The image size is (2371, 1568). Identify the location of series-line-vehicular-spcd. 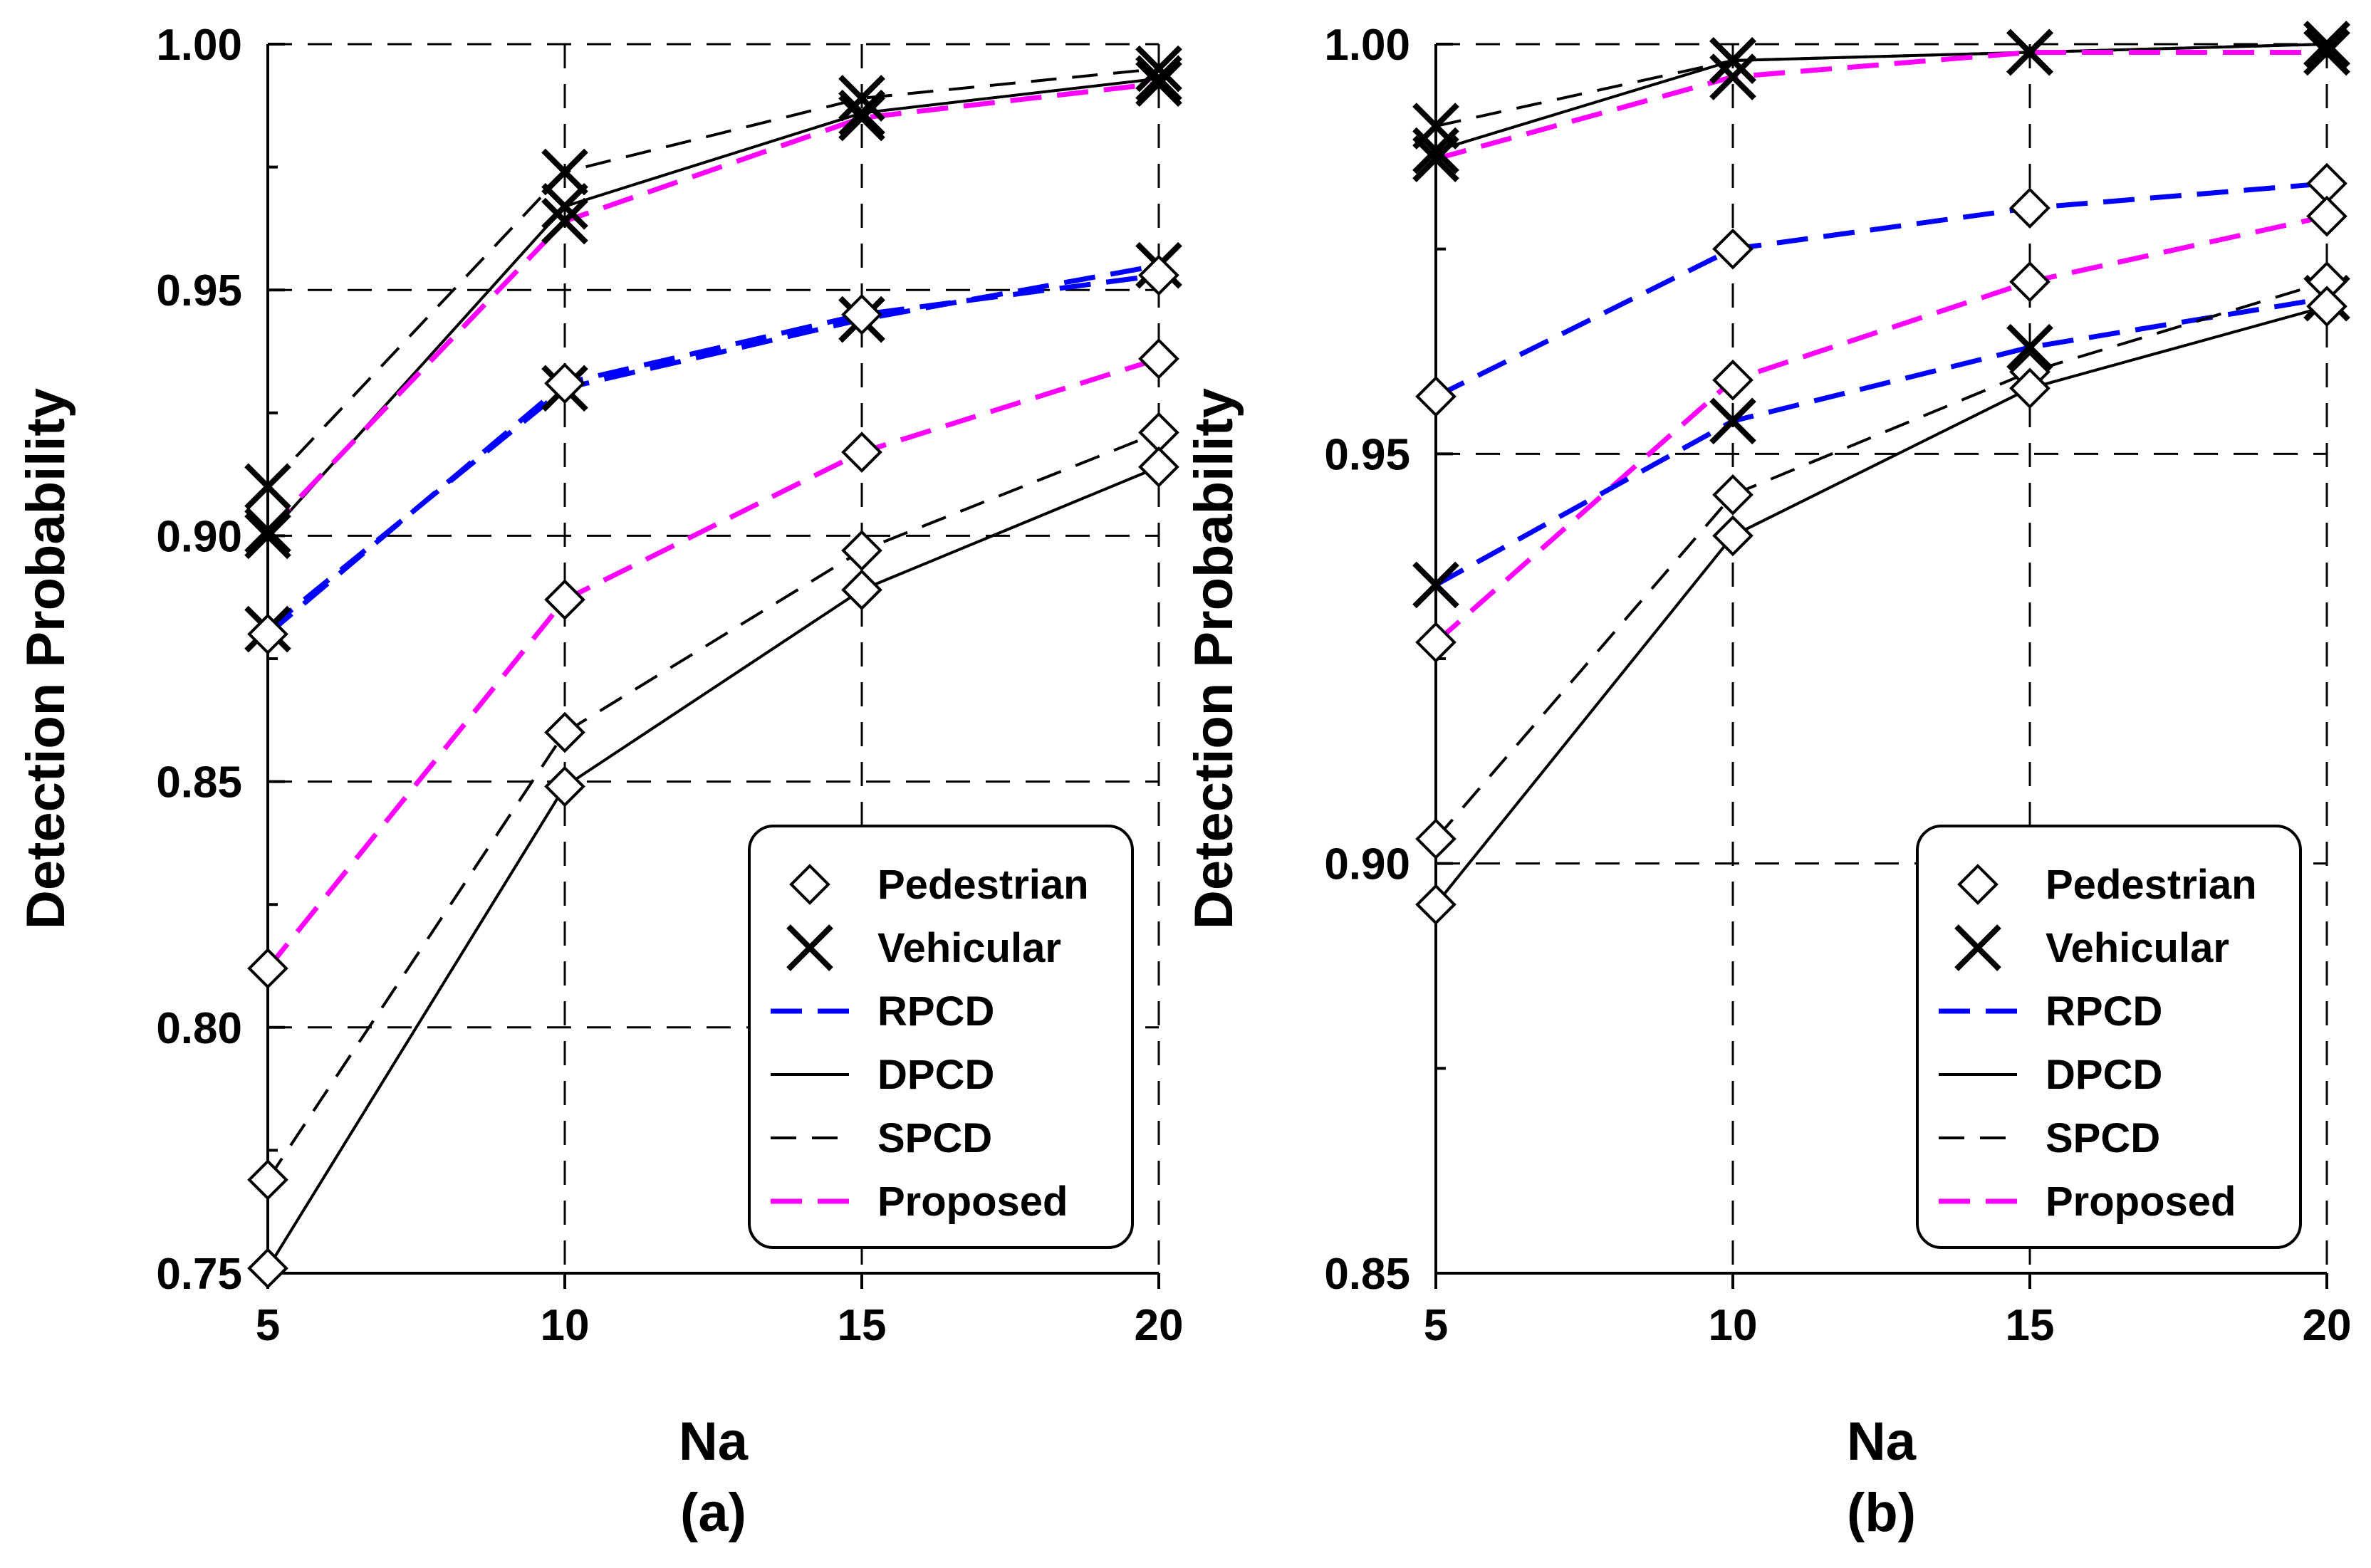
(713, 277).